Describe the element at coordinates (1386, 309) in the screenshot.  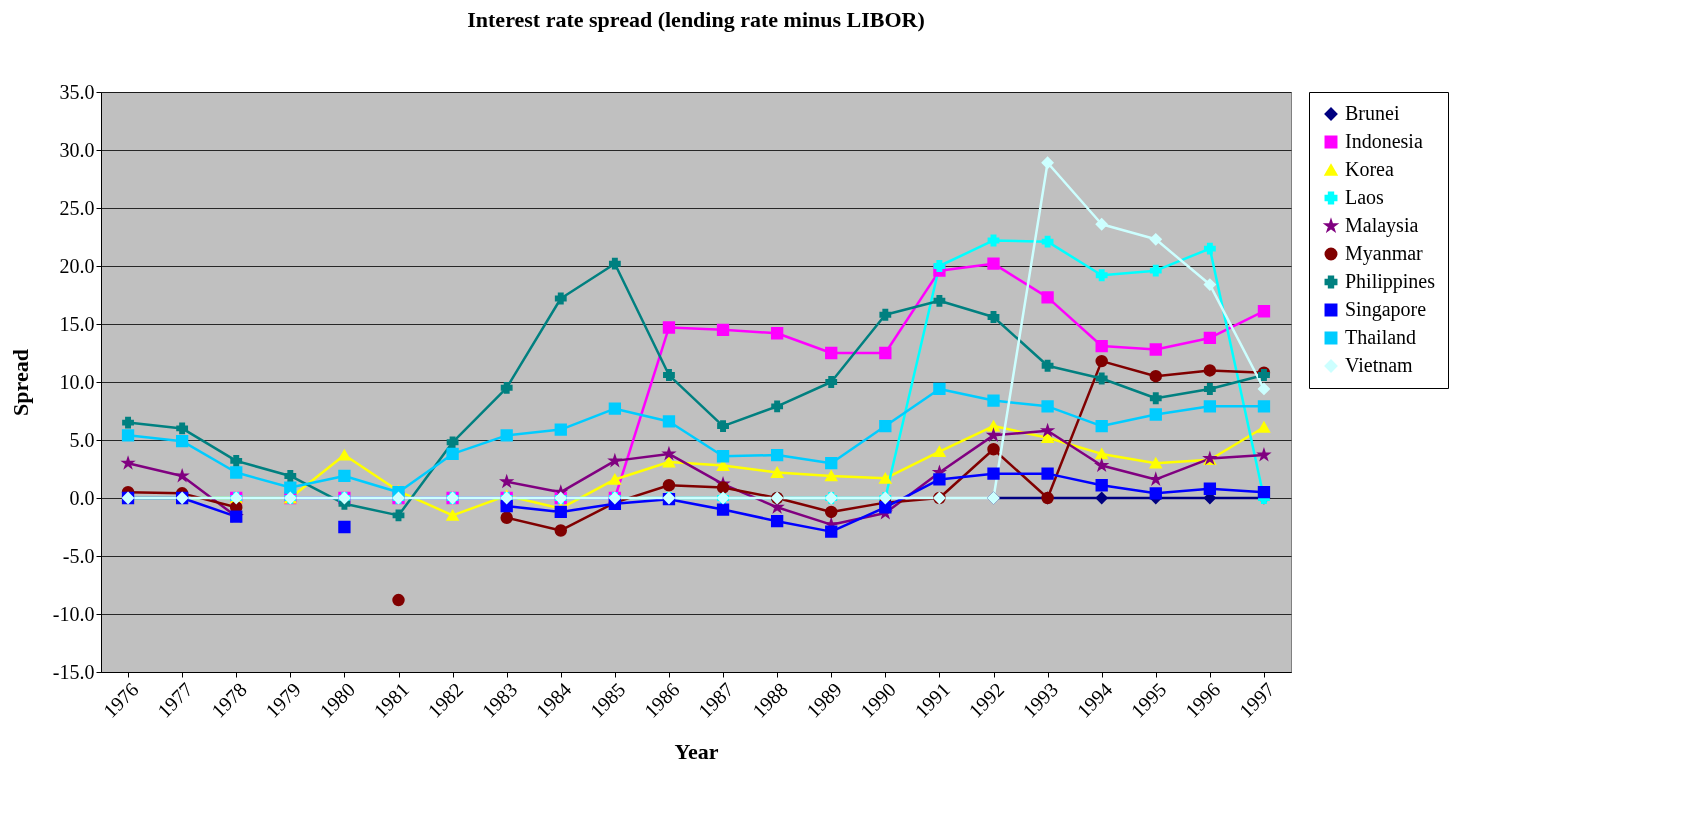
I see `legend-label: Singapore` at that location.